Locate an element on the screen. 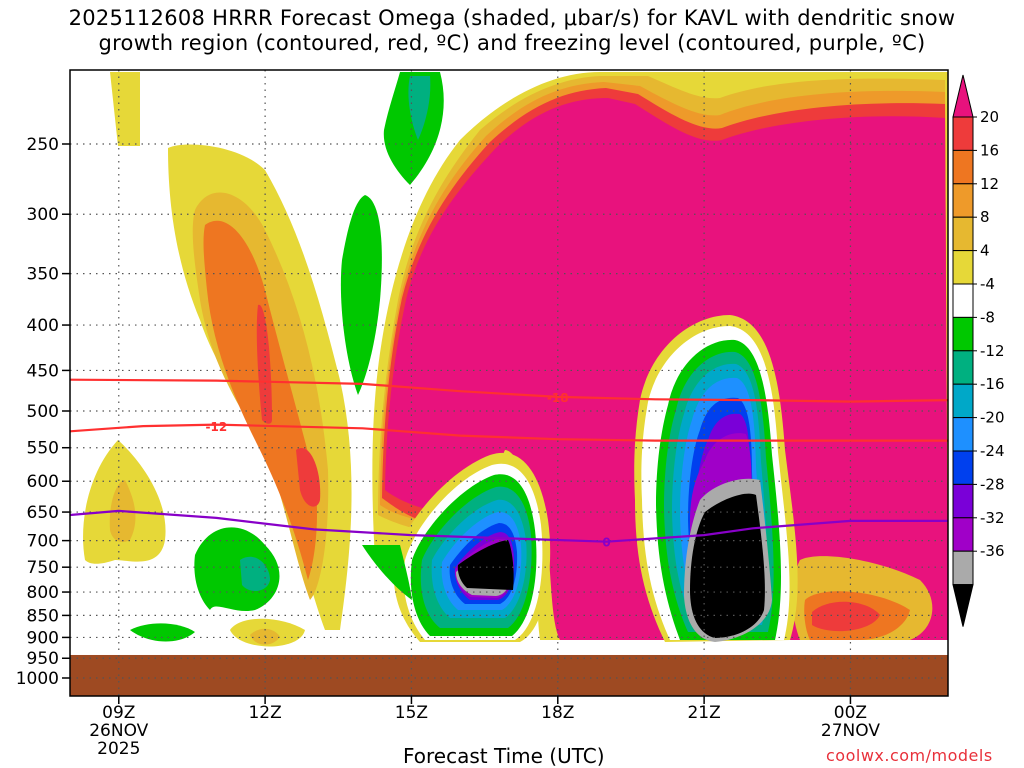 The height and width of the screenshot is (768, 1024). y-tick-label: 650 is located at coordinates (43, 513).